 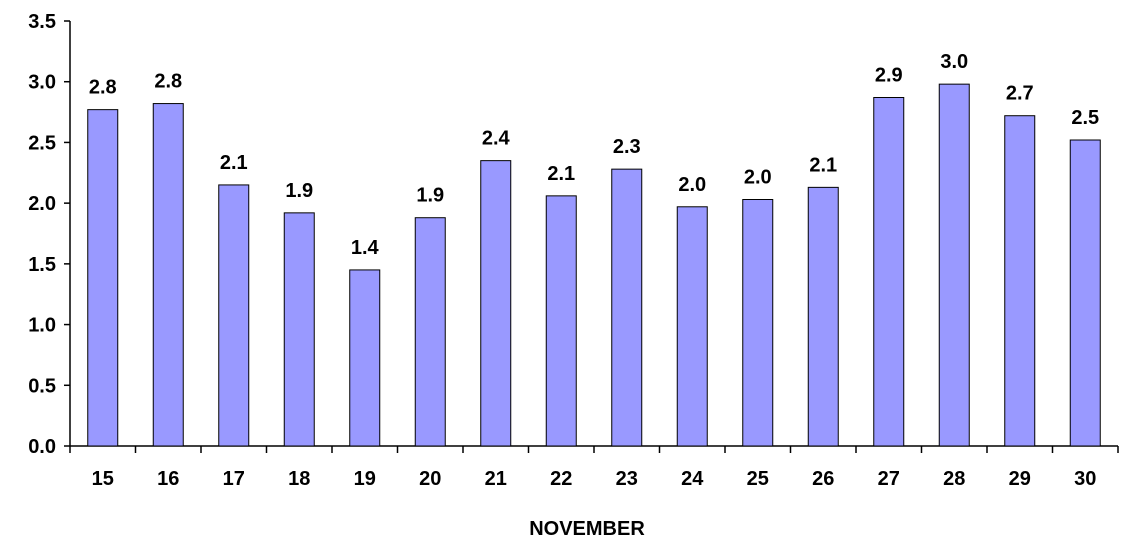 What do you see at coordinates (692, 185) in the screenshot?
I see `data-label-24: 2.0` at bounding box center [692, 185].